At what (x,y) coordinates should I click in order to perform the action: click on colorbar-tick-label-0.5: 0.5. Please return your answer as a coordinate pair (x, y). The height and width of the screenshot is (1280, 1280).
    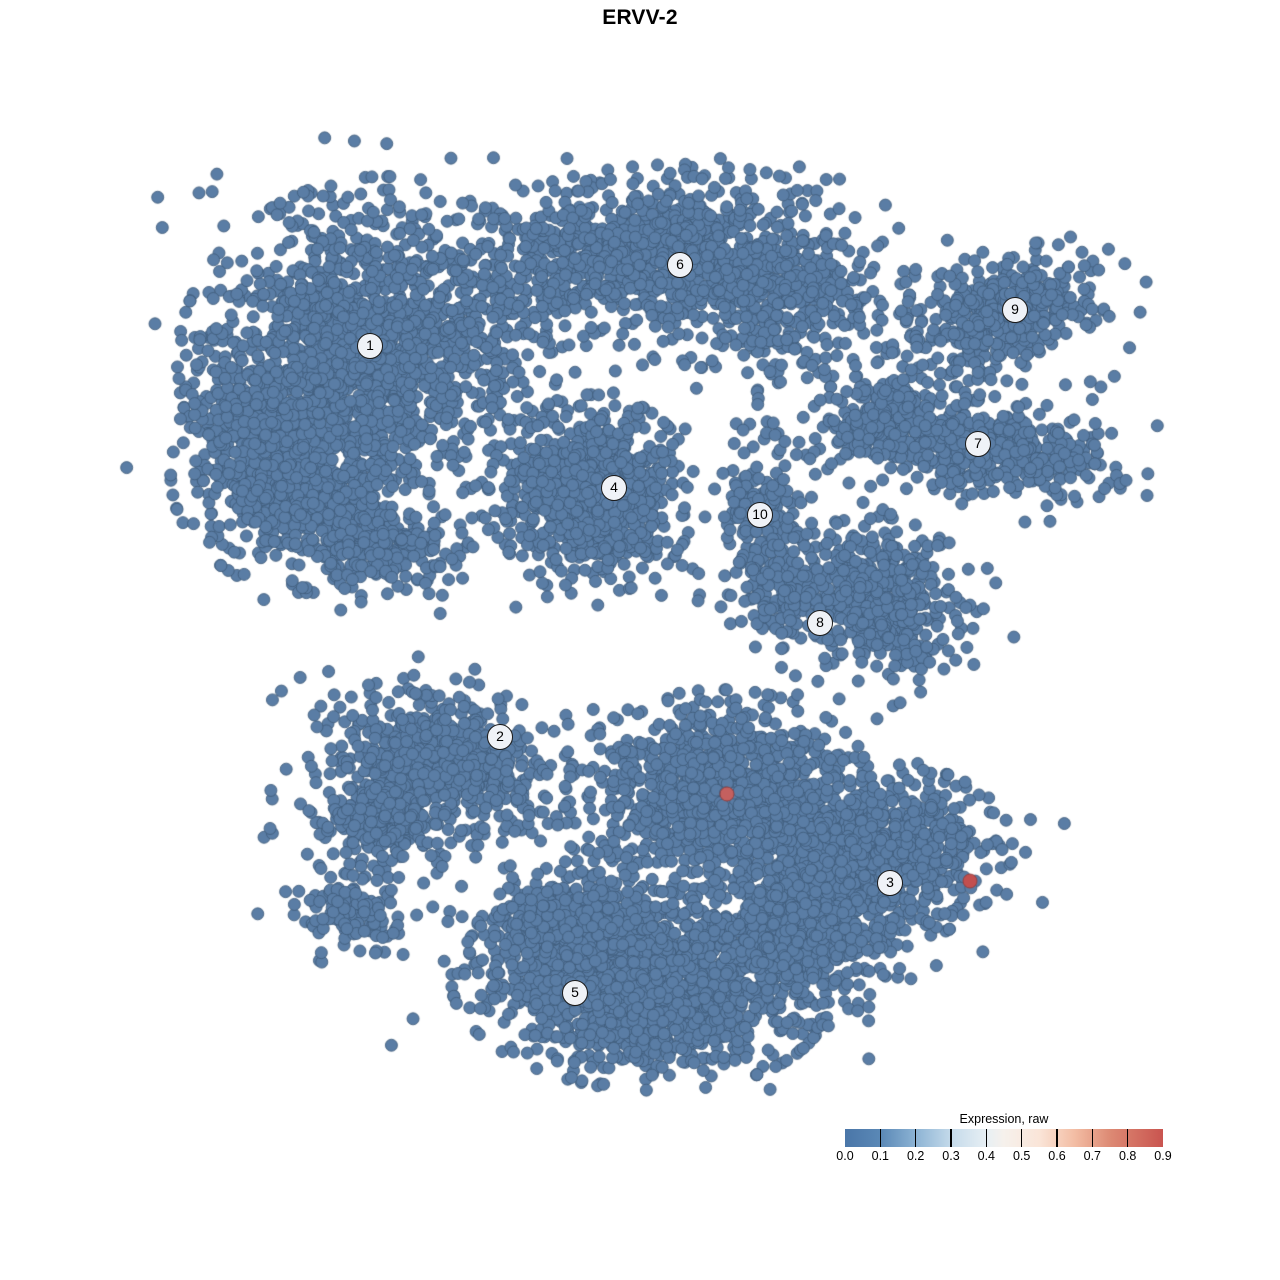
    Looking at the image, I should click on (1021, 1156).